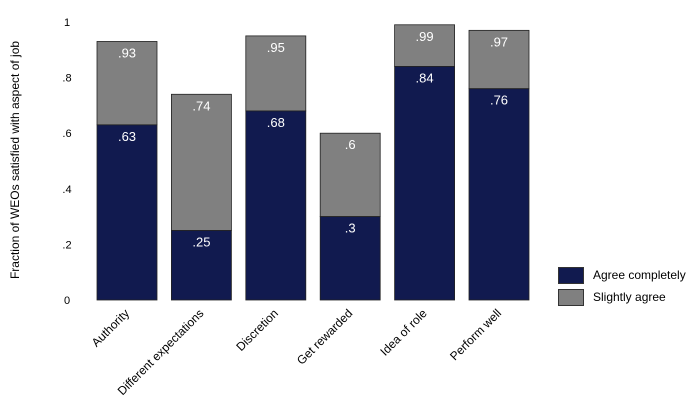  I want to click on y-tick-label: .6, so click(66, 134).